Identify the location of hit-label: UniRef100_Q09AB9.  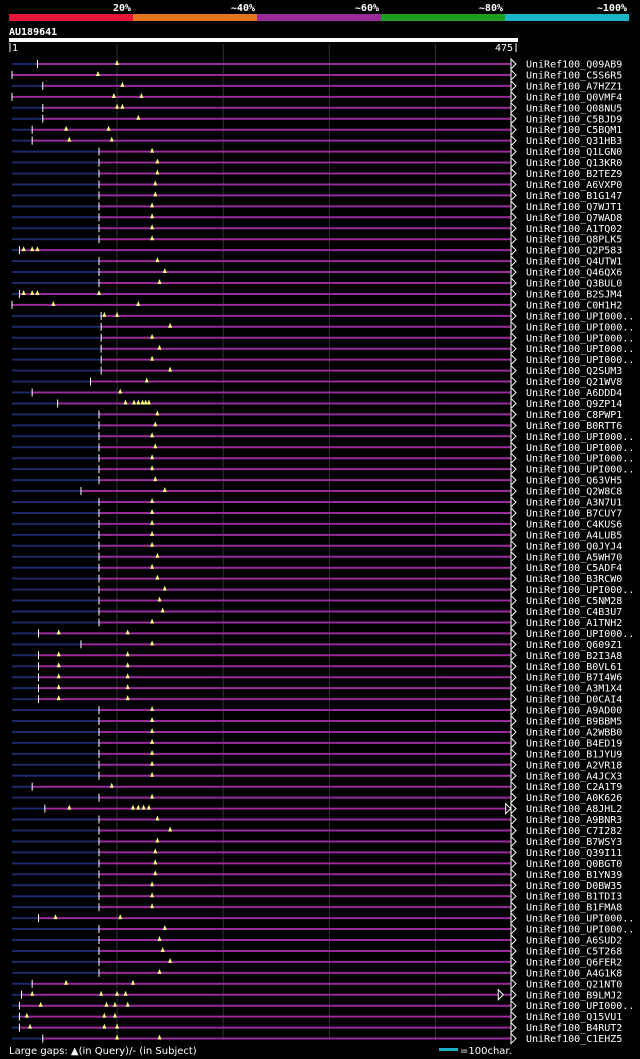
(574, 65).